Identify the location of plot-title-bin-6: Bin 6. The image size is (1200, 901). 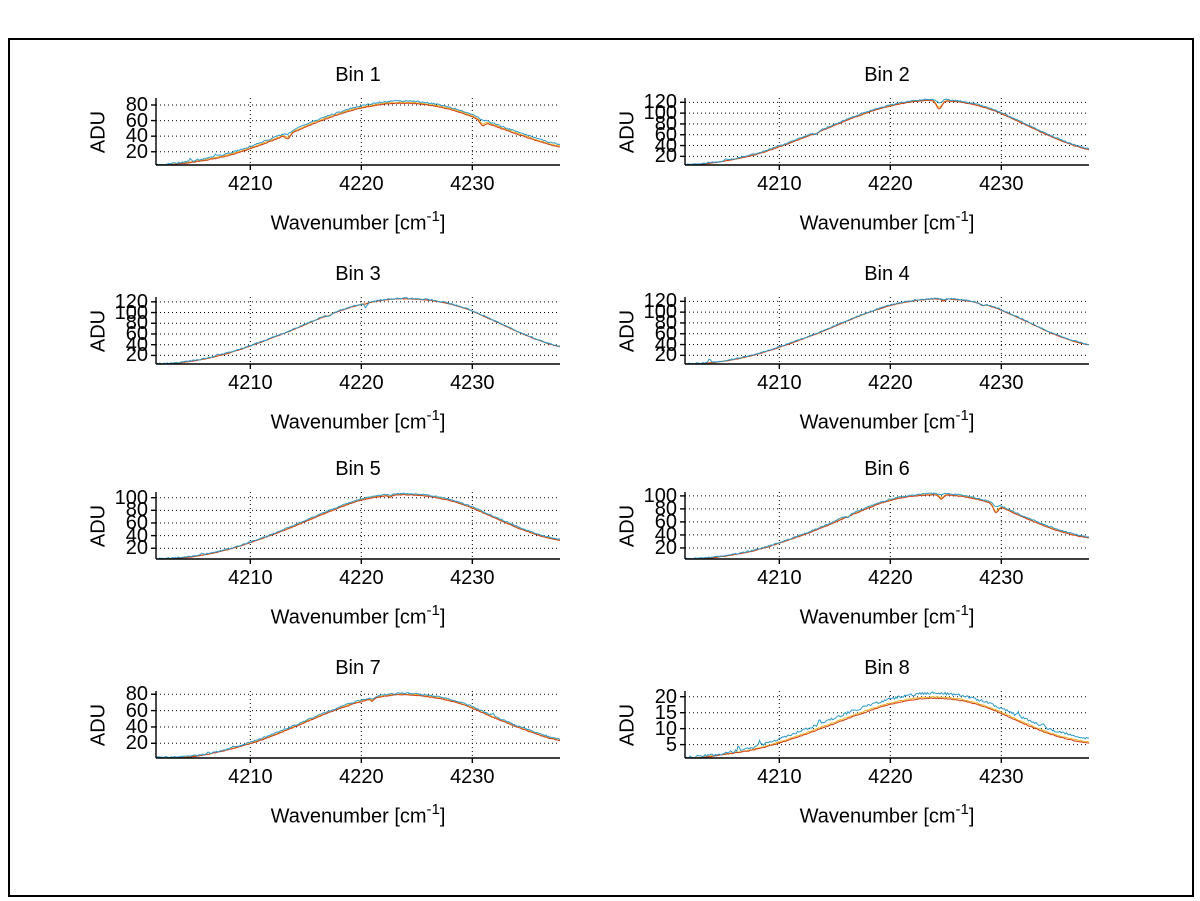
(887, 469).